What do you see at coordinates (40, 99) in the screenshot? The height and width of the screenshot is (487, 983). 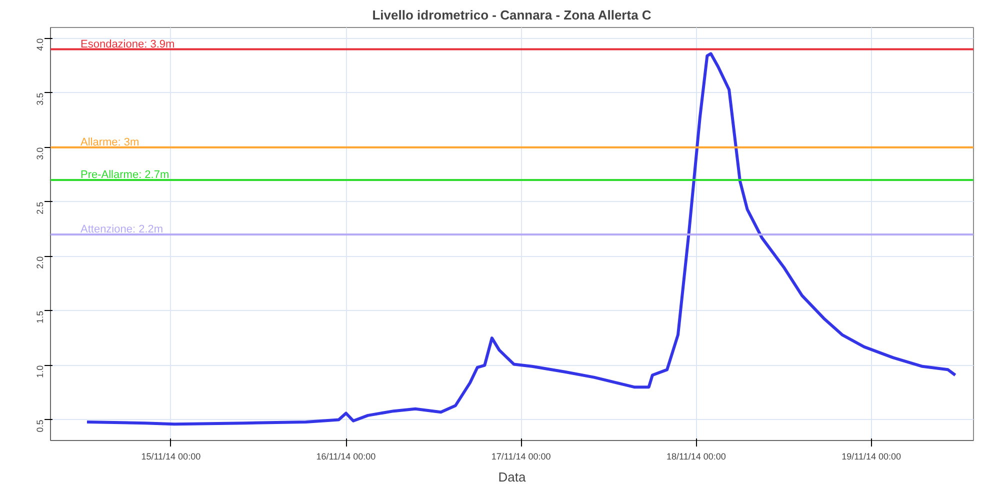 I see `y-tick-label: 3.5` at bounding box center [40, 99].